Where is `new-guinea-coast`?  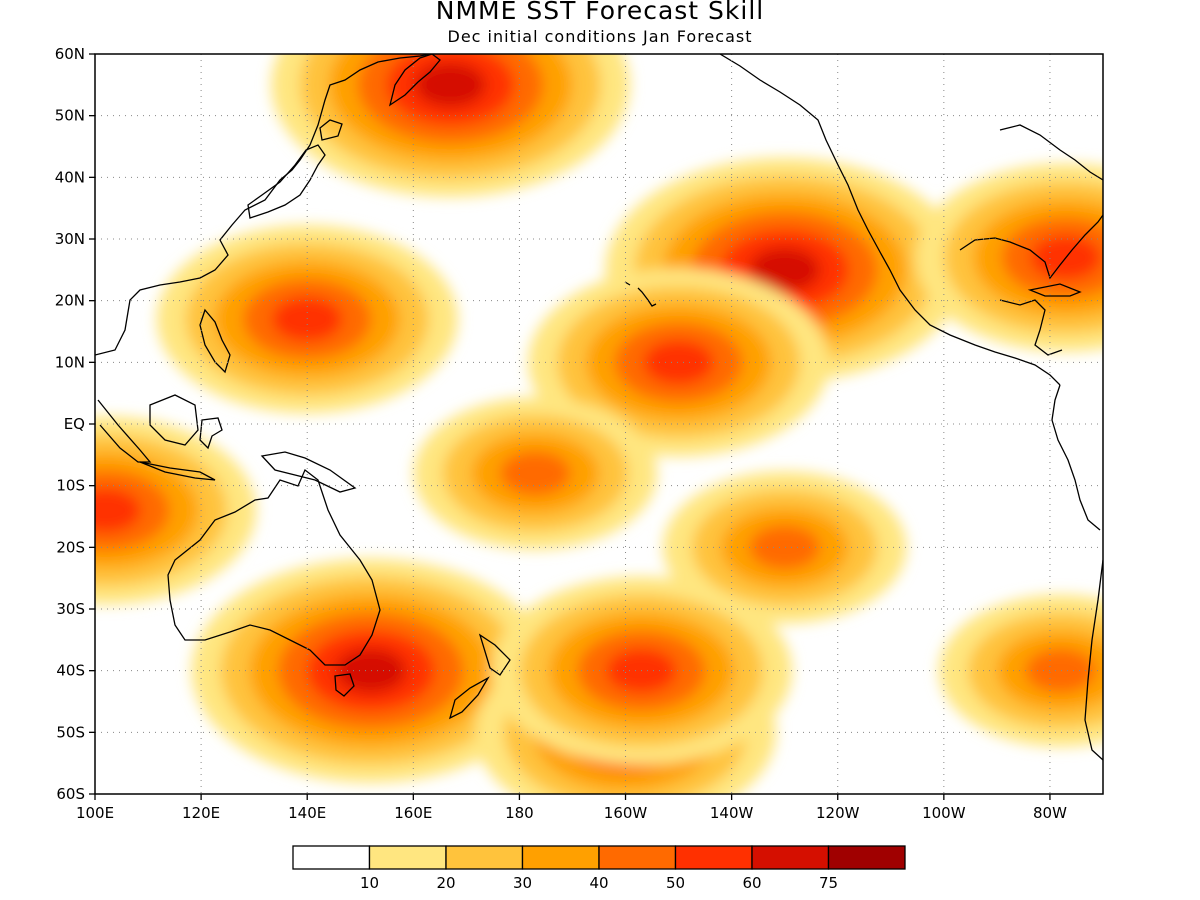 new-guinea-coast is located at coordinates (308, 472).